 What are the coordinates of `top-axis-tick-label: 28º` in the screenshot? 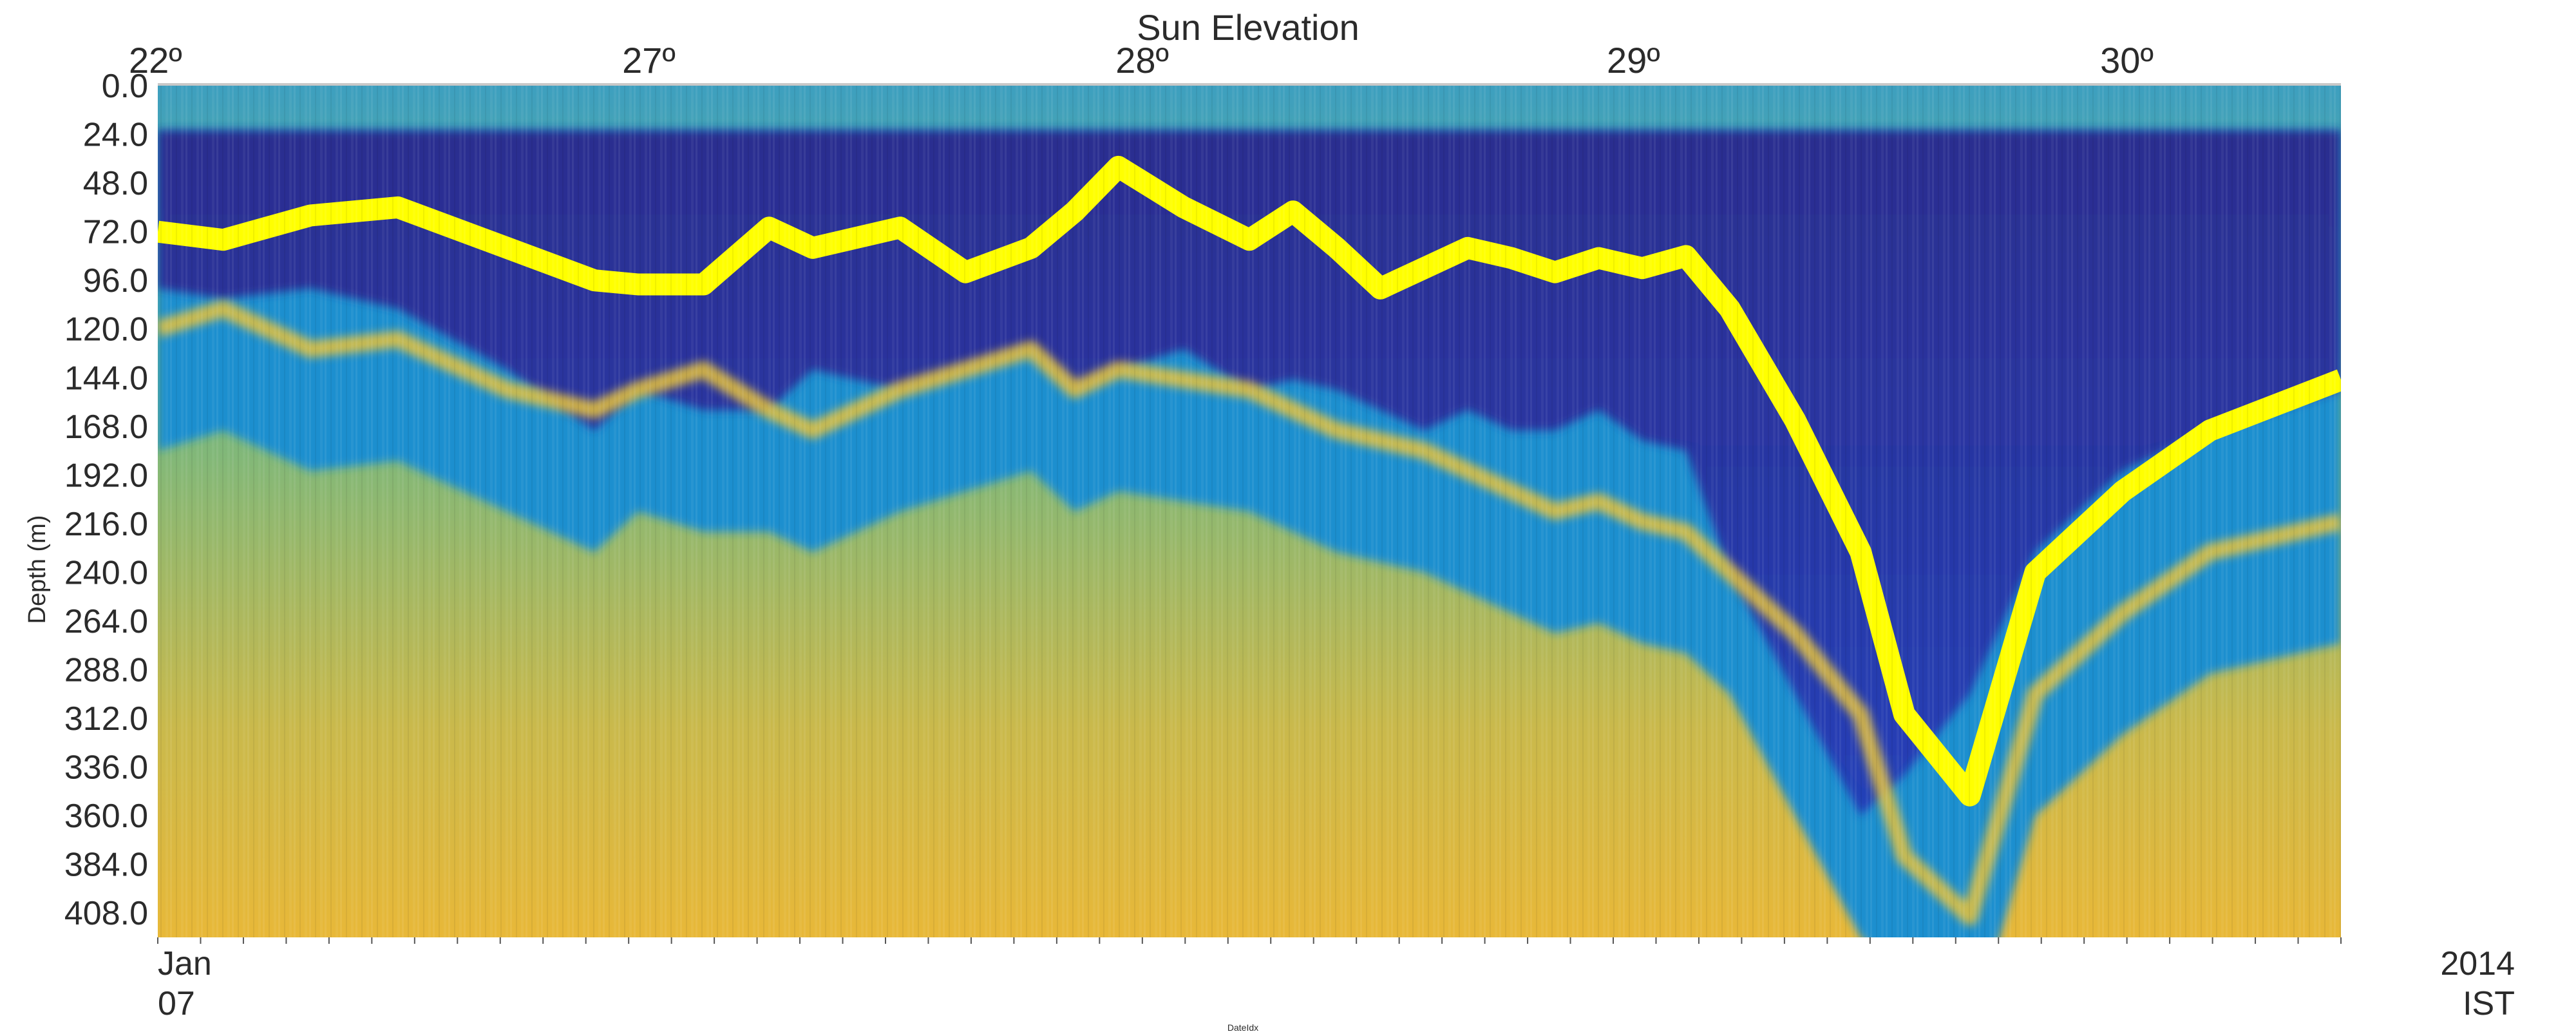 It's located at (1142, 60).